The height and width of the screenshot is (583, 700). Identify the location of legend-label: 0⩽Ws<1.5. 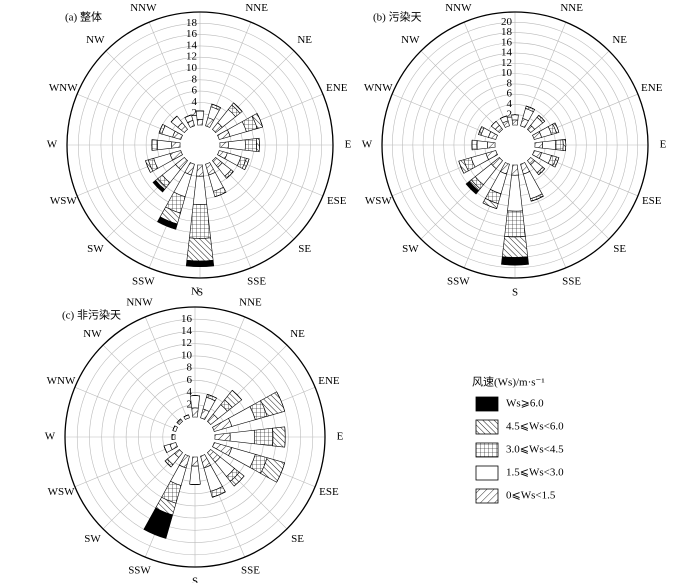
(531, 496).